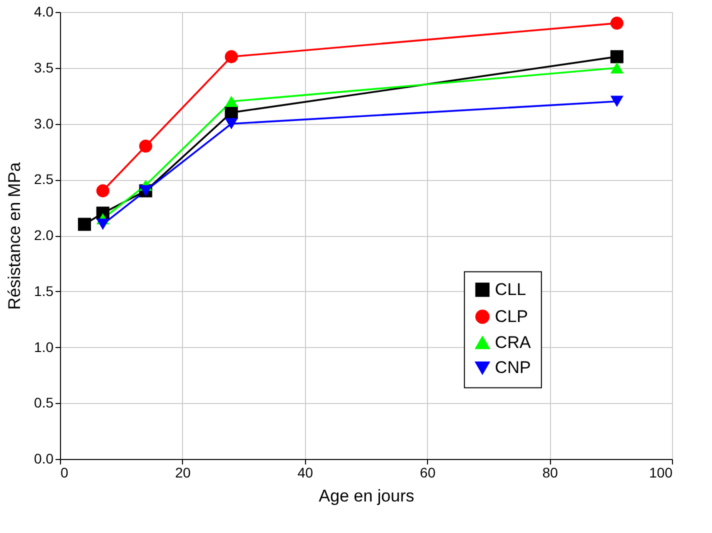 This screenshot has width=712, height=533. What do you see at coordinates (512, 367) in the screenshot?
I see `legend-label: CNP` at bounding box center [512, 367].